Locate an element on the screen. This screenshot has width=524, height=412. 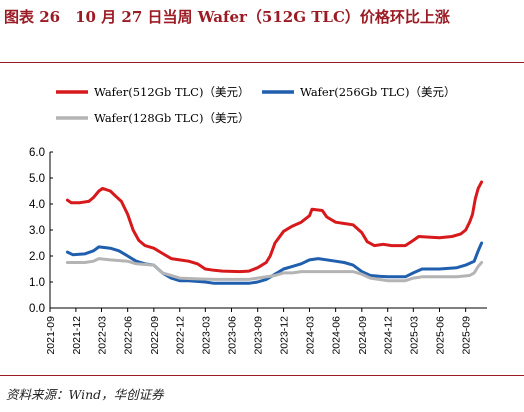
y-tick-label: 3.0 is located at coordinates (37, 231).